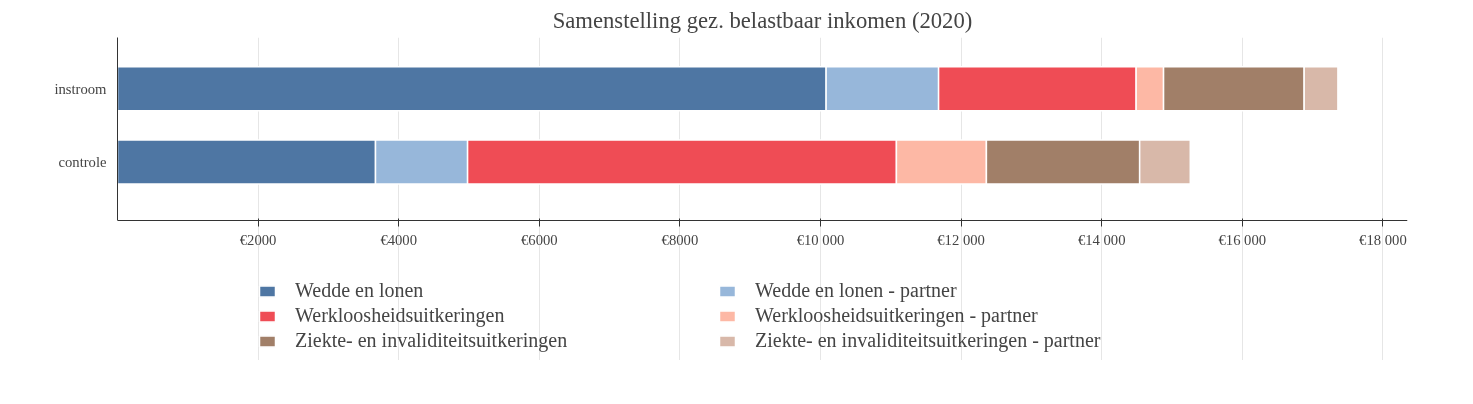  What do you see at coordinates (820, 239) in the screenshot?
I see `x-tick-label: €10 000` at bounding box center [820, 239].